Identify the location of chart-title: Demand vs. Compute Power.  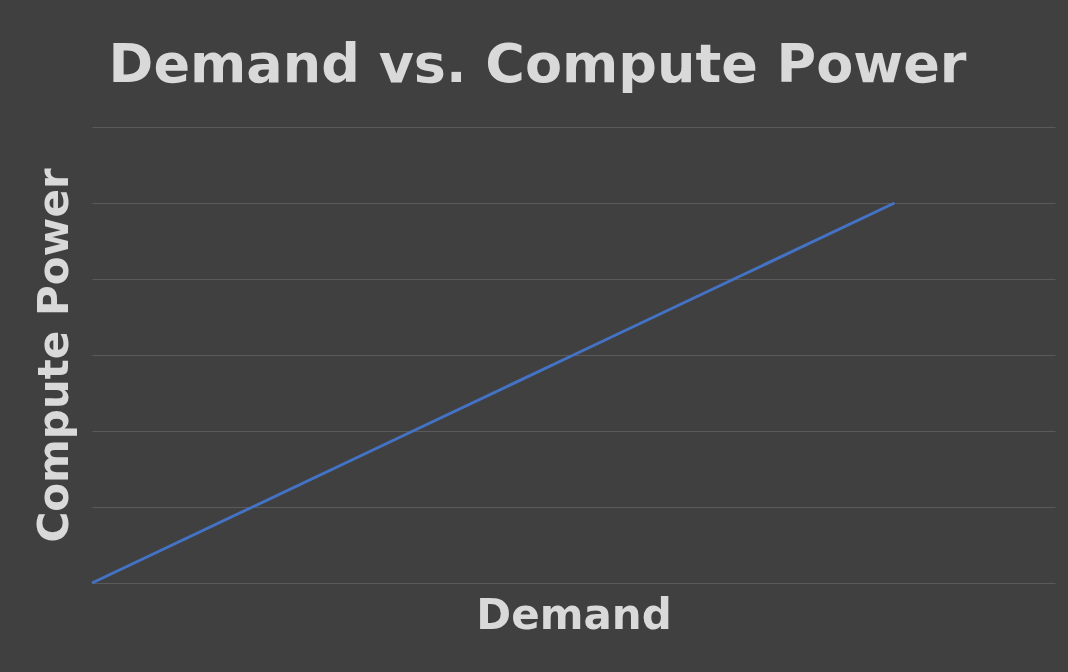
(537, 63).